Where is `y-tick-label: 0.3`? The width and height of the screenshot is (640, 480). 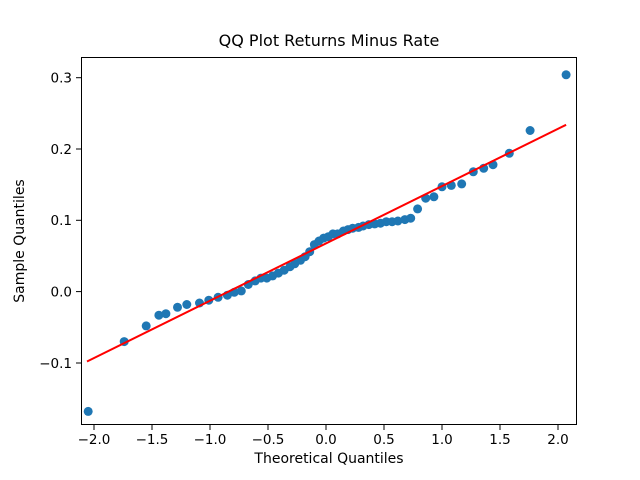 y-tick-label: 0.3 is located at coordinates (61, 79).